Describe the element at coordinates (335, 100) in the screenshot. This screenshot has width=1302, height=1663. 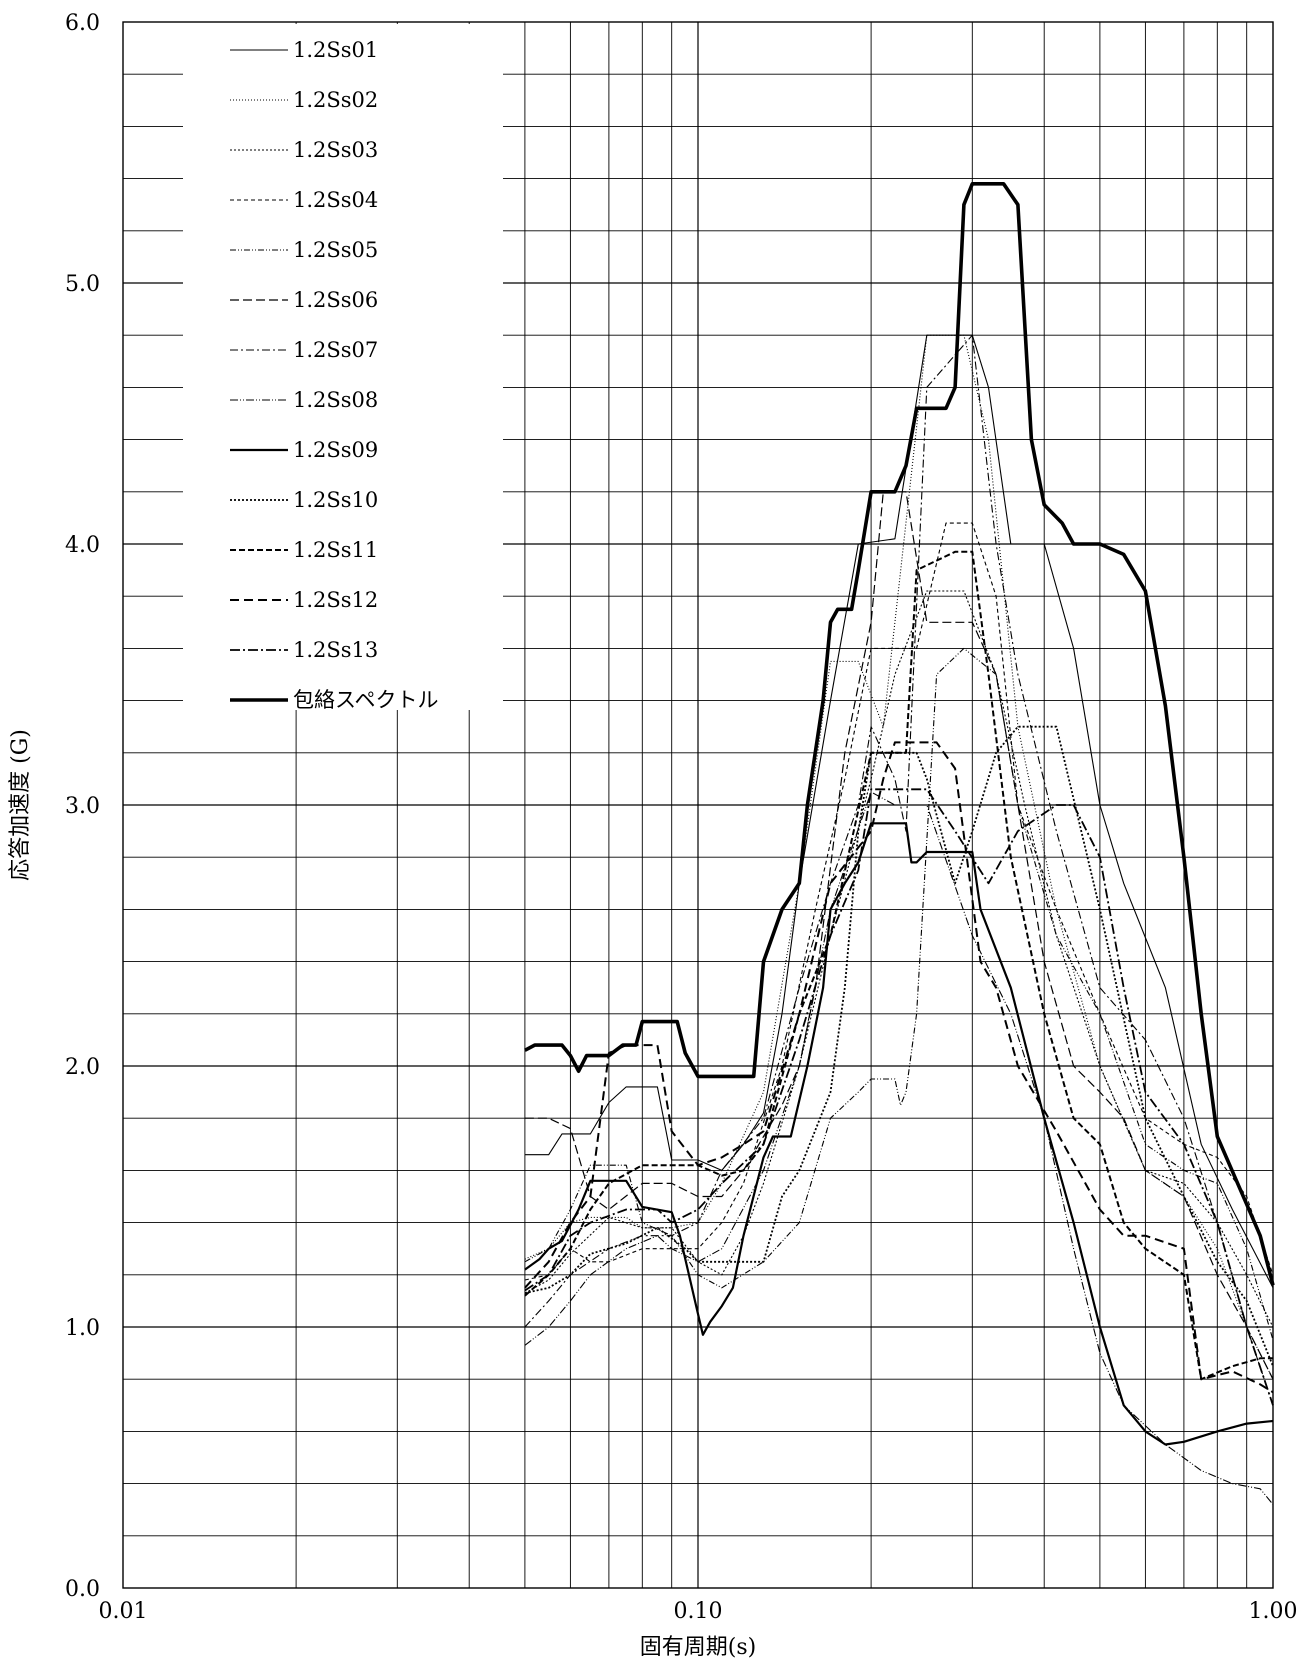
I see `legend-label-2: 1.2Ss02` at that location.